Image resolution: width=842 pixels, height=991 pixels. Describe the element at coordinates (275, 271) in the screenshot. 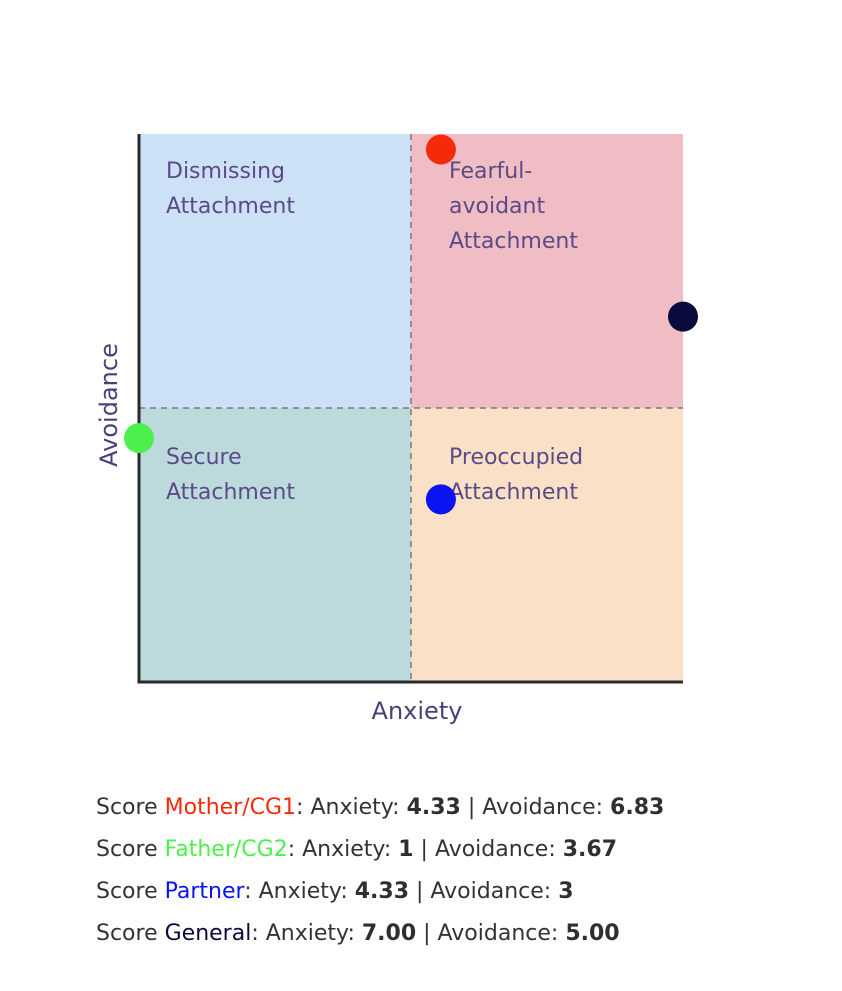

I see `quadrant-dismissing` at that location.